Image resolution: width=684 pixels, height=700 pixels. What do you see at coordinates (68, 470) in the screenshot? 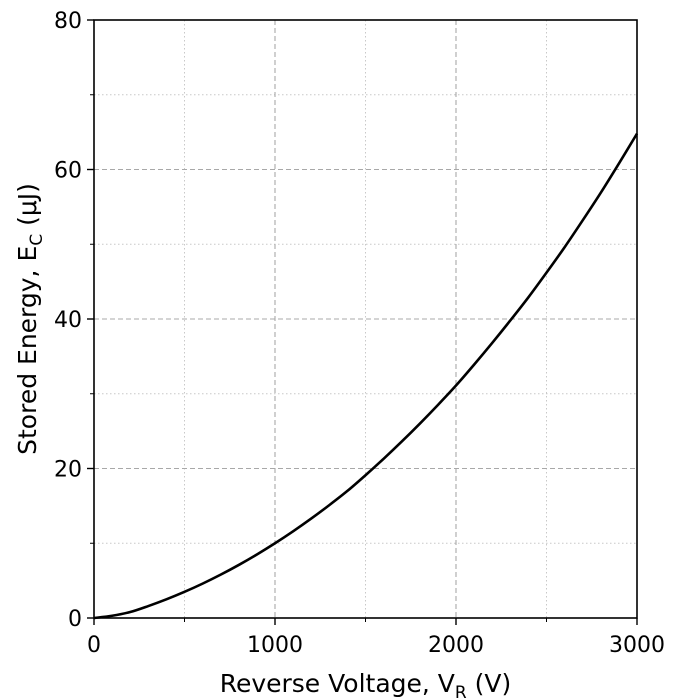
I see `y-tick-label: 20` at bounding box center [68, 470].